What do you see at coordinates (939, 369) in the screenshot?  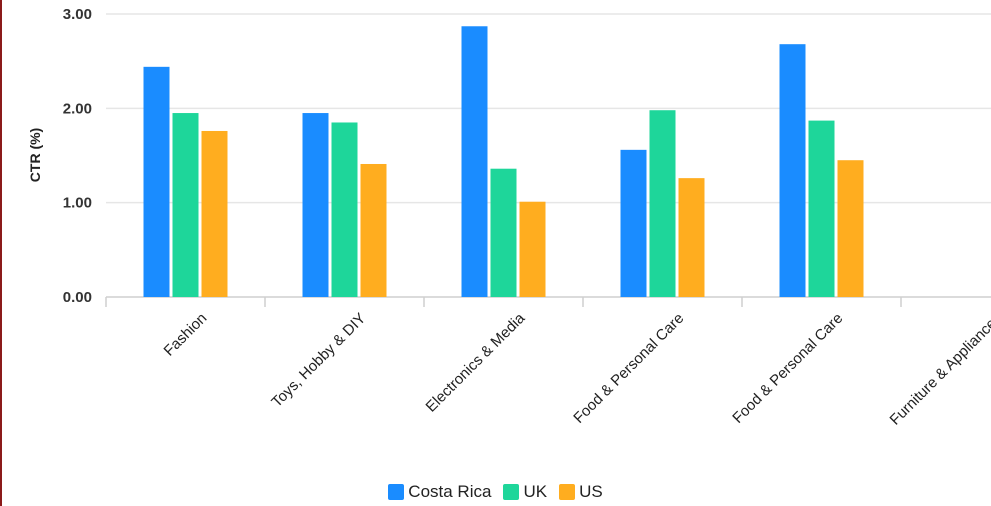 I see `x-category-label: Furniture & Appliances` at bounding box center [939, 369].